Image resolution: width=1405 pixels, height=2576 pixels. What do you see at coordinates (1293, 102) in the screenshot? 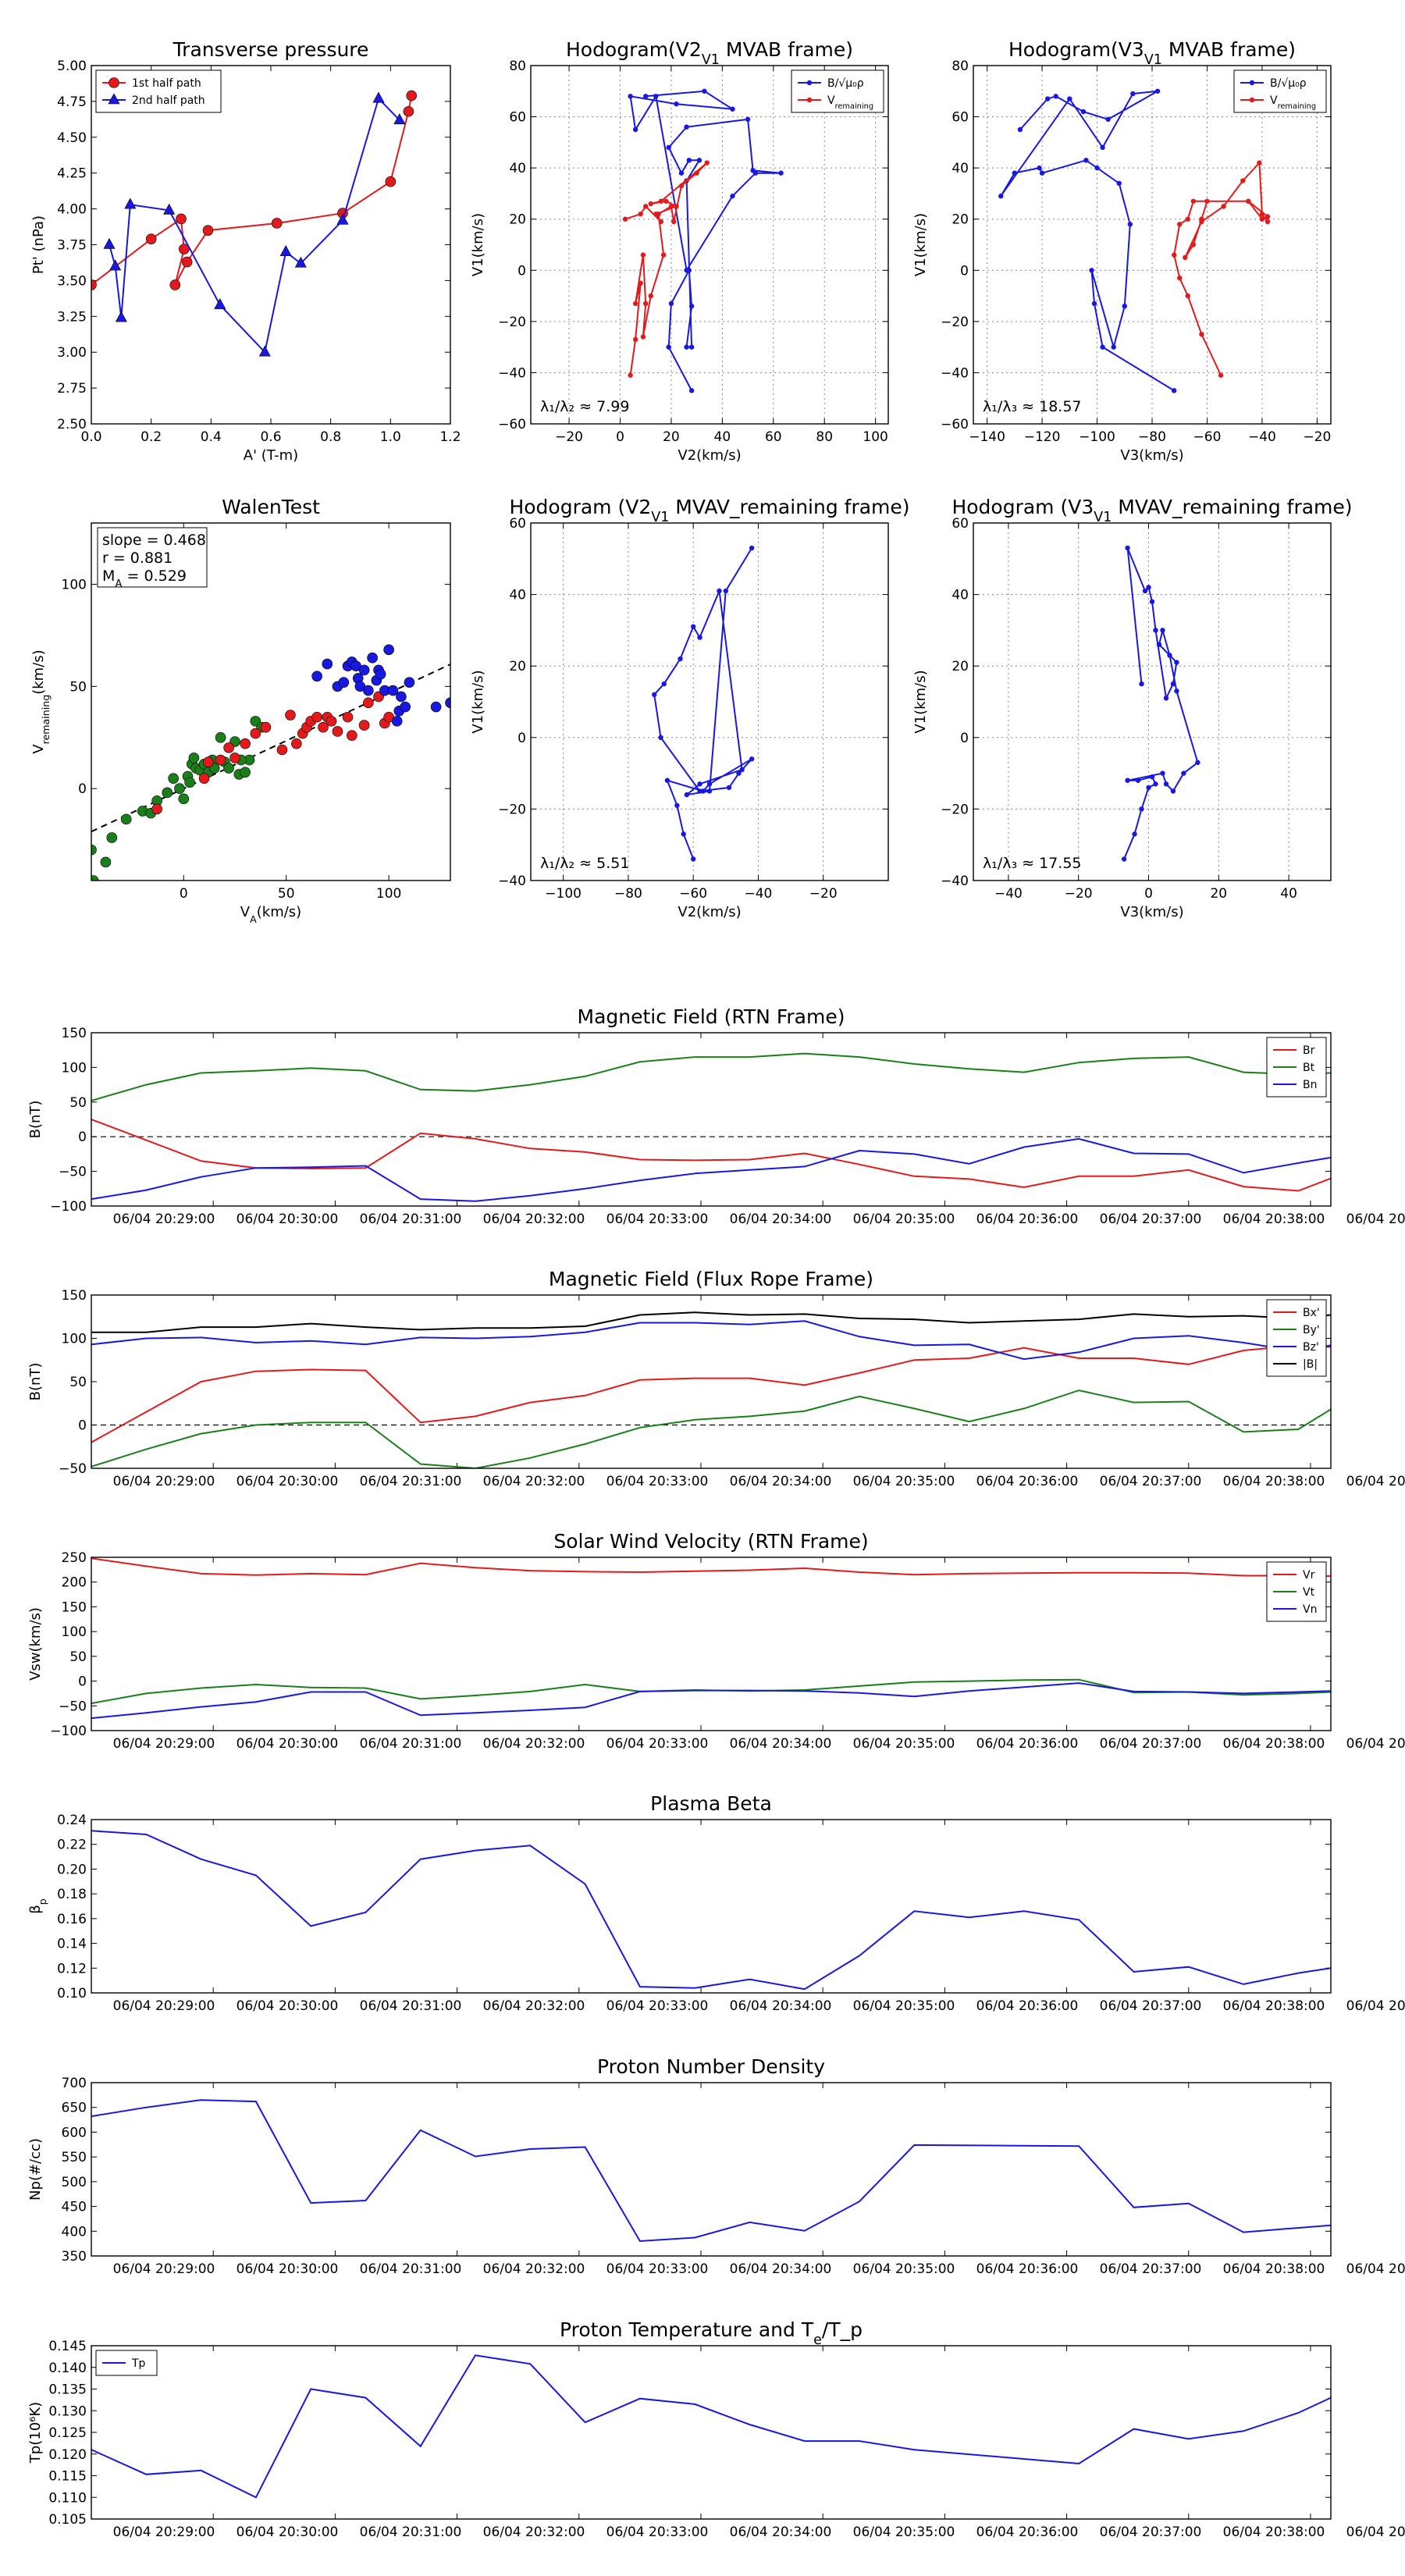
I see `legend-label: Vremaining` at bounding box center [1293, 102].